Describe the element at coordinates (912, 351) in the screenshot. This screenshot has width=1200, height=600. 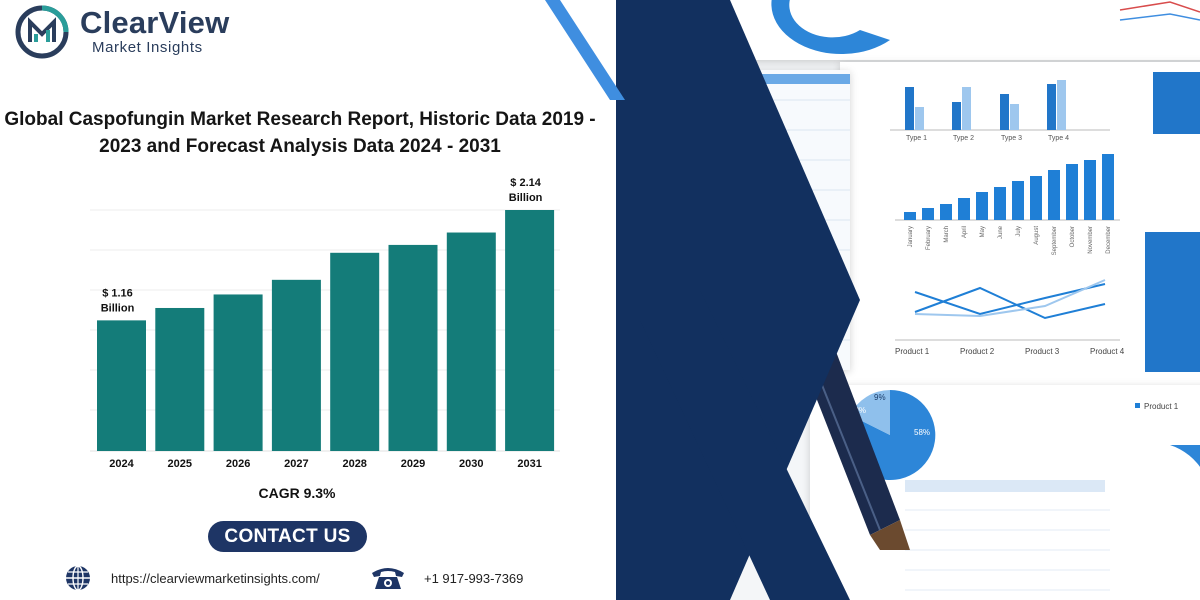
I see `product-label: Product 1` at that location.